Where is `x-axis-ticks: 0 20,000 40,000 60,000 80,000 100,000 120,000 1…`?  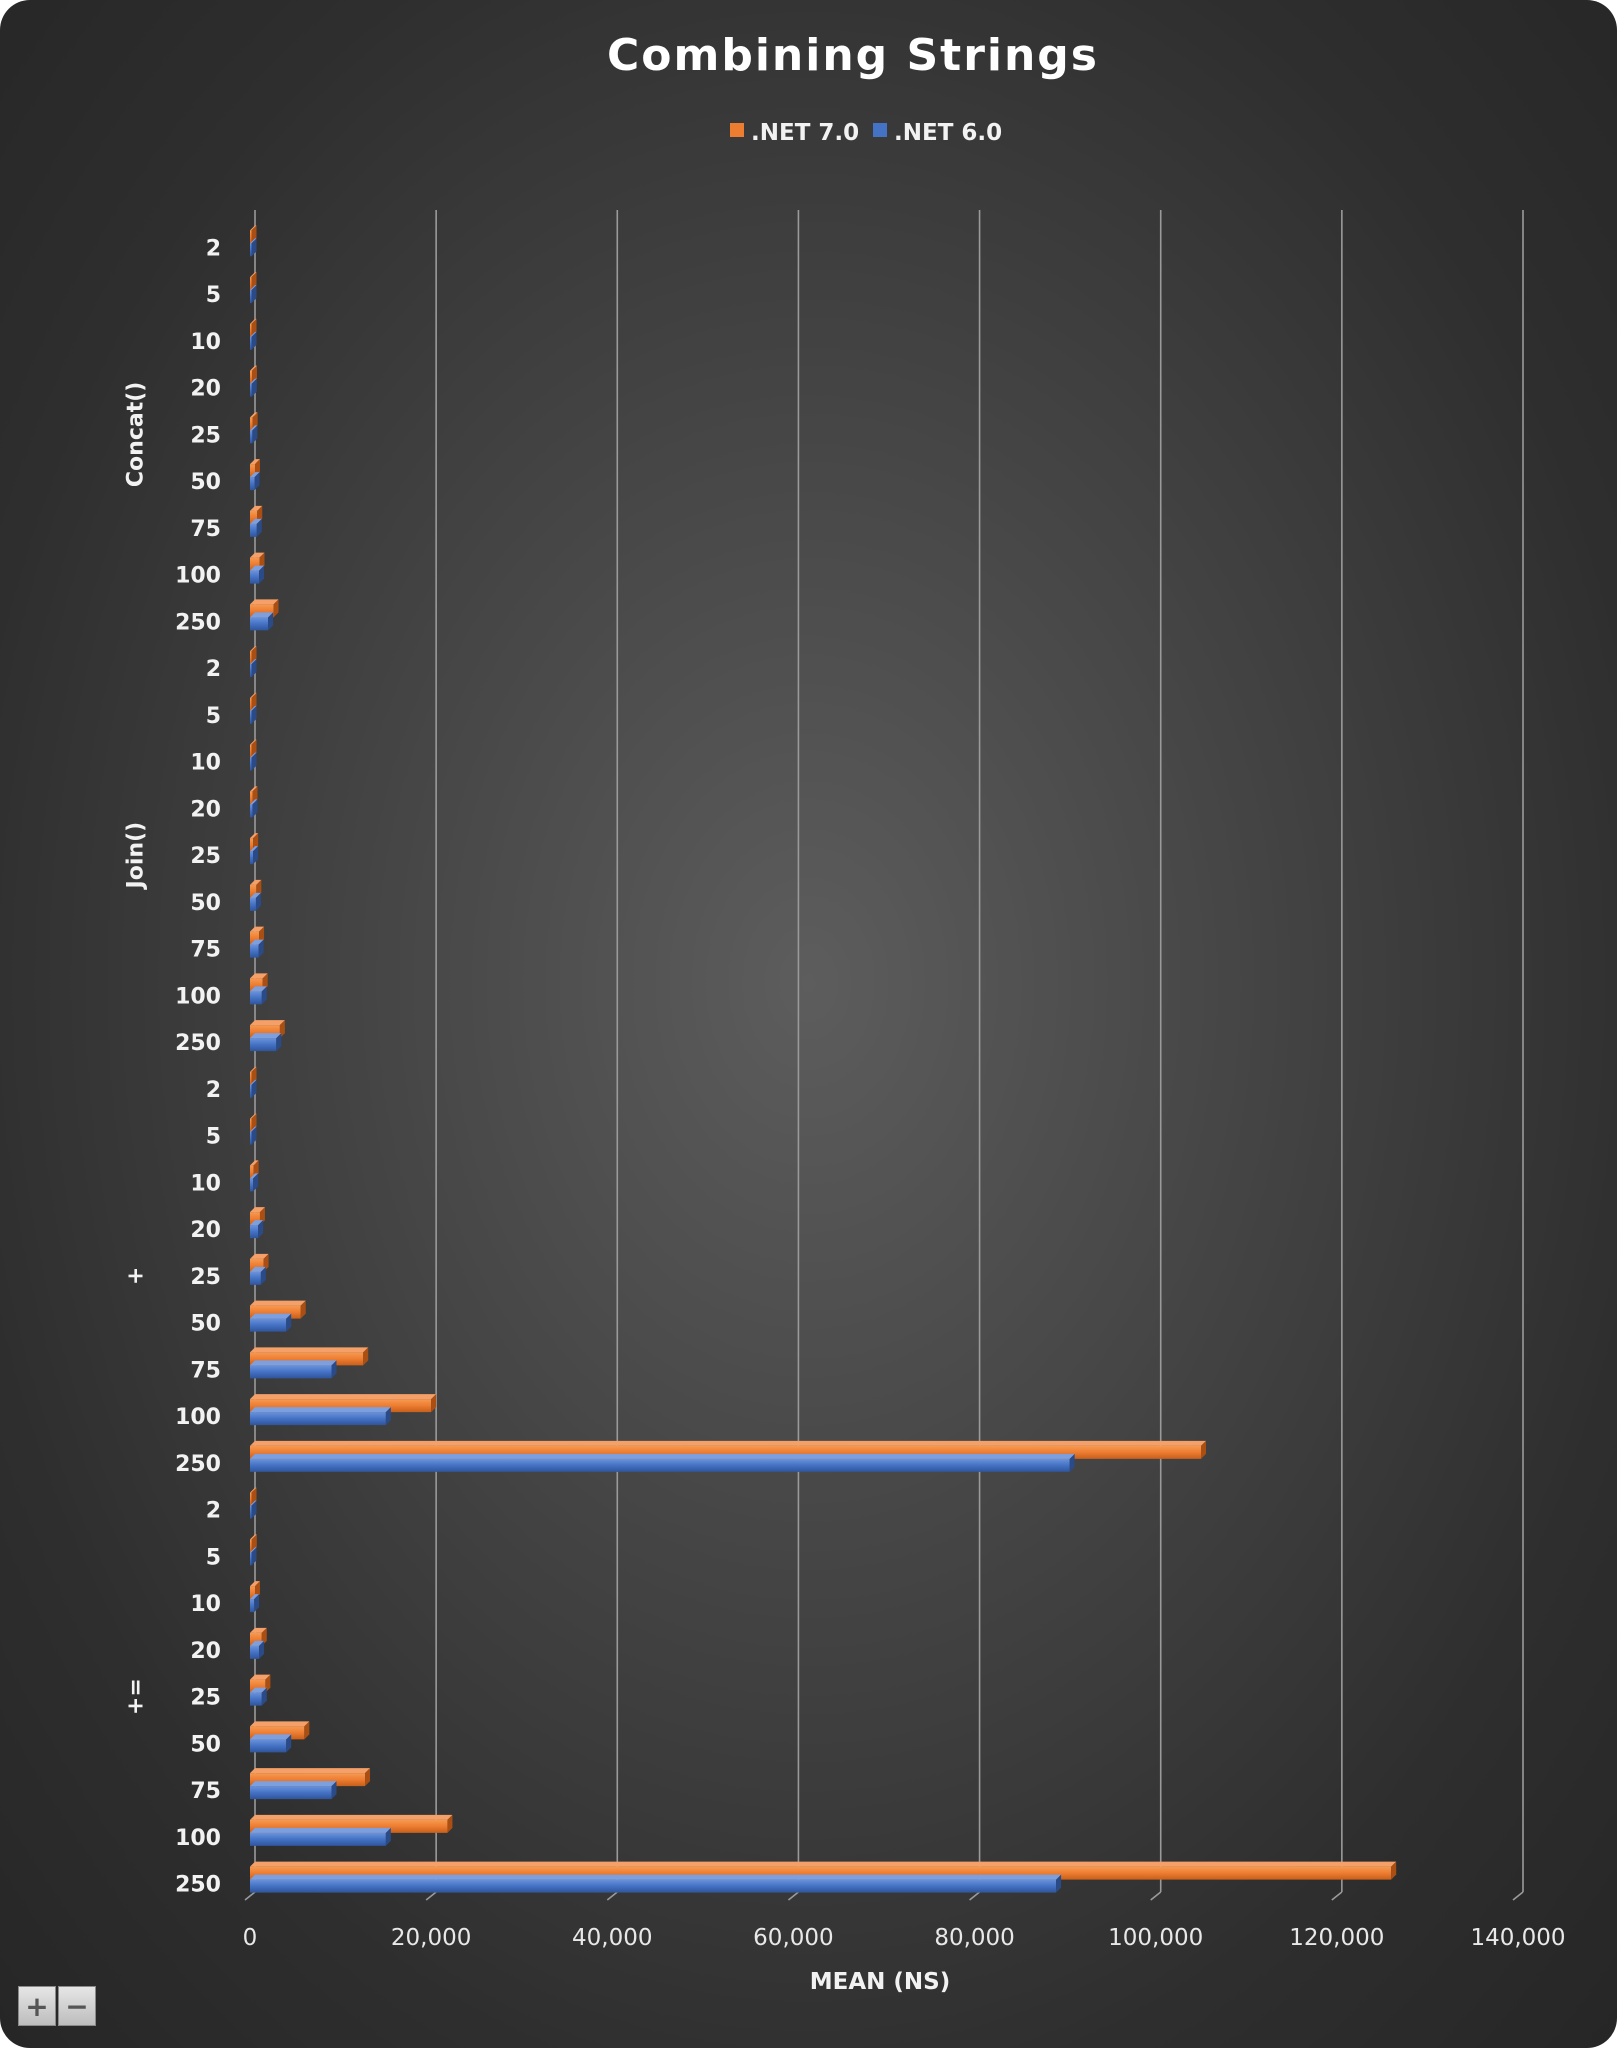 x-axis-ticks: 0 20,000 40,000 60,000 80,000 100,000 120,000 1… is located at coordinates (904, 1938).